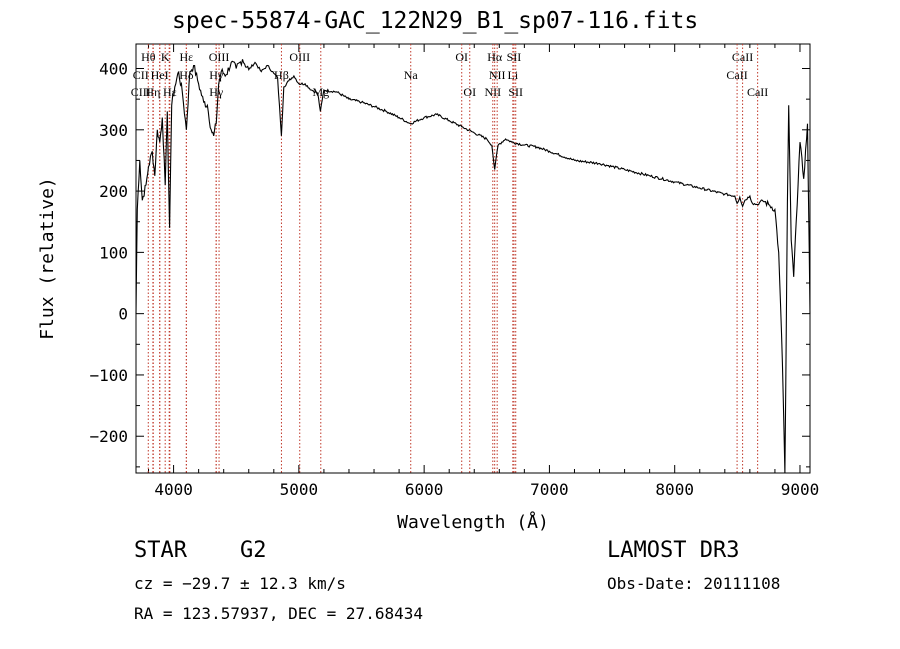 Image resolution: width=900 pixels, height=649 pixels. I want to click on y-axis-label: Flux (relative), so click(47, 258).